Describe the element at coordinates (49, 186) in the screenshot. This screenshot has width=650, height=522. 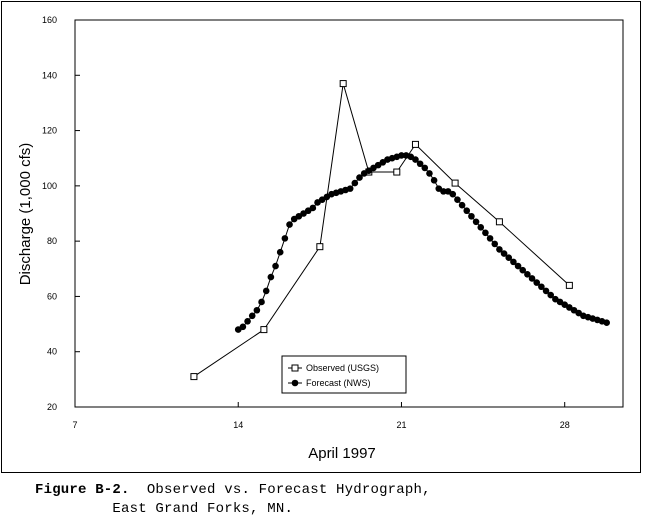
I see `y-tick-label: 100` at that location.